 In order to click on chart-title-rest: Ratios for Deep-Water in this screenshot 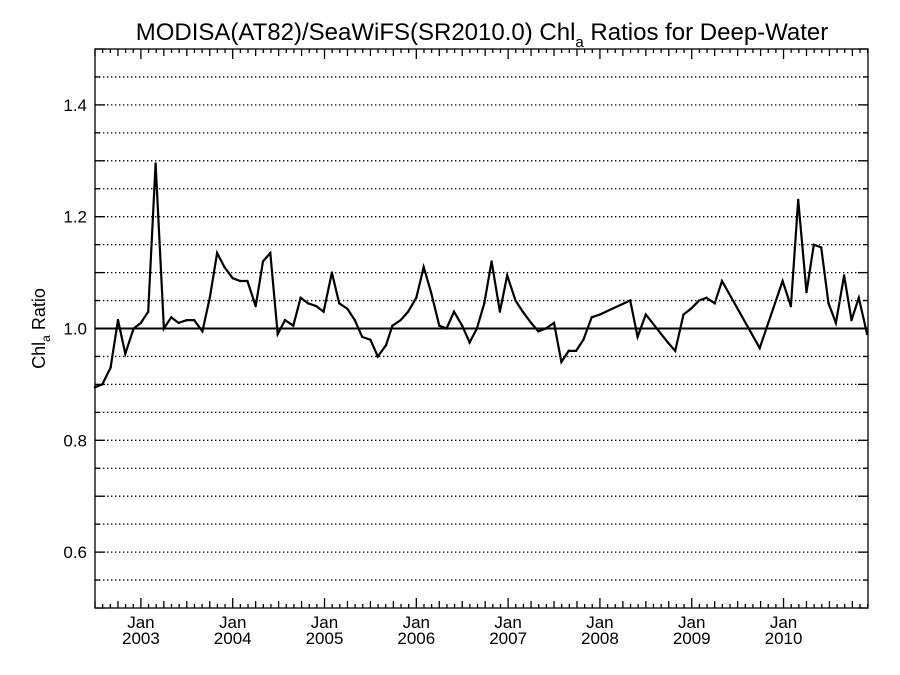, I will do `click(706, 32)`.